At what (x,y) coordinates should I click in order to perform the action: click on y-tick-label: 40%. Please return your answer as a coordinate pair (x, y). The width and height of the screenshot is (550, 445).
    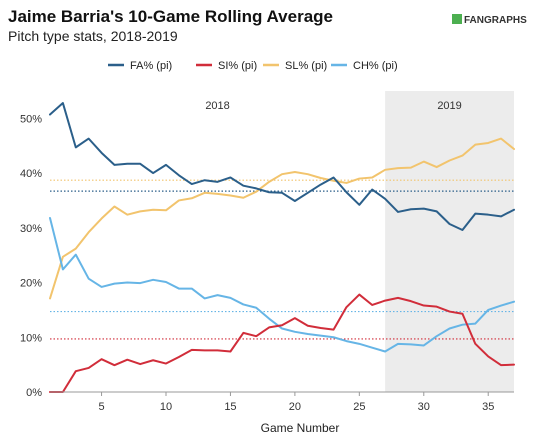
    Looking at the image, I should click on (31, 174).